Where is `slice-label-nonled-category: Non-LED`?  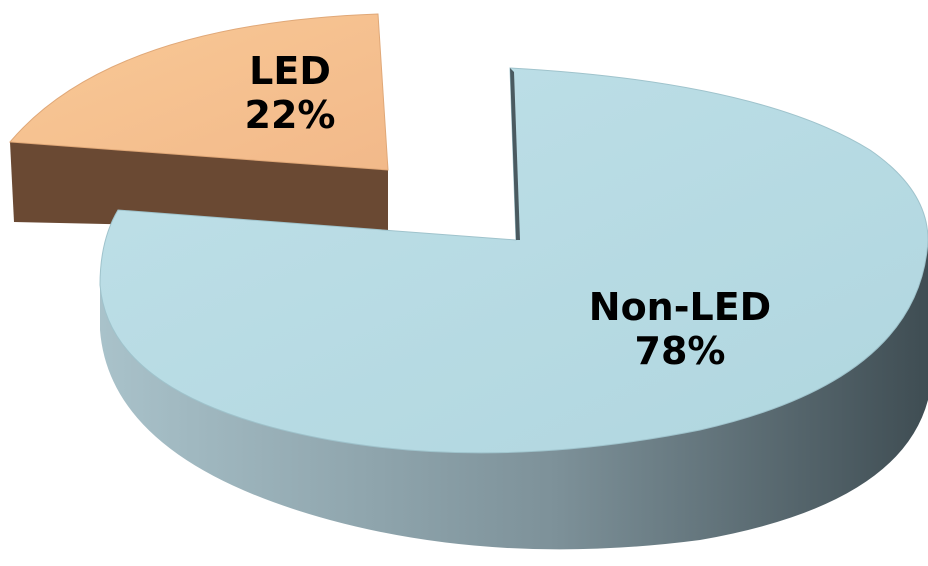 slice-label-nonled-category: Non-LED is located at coordinates (680, 307).